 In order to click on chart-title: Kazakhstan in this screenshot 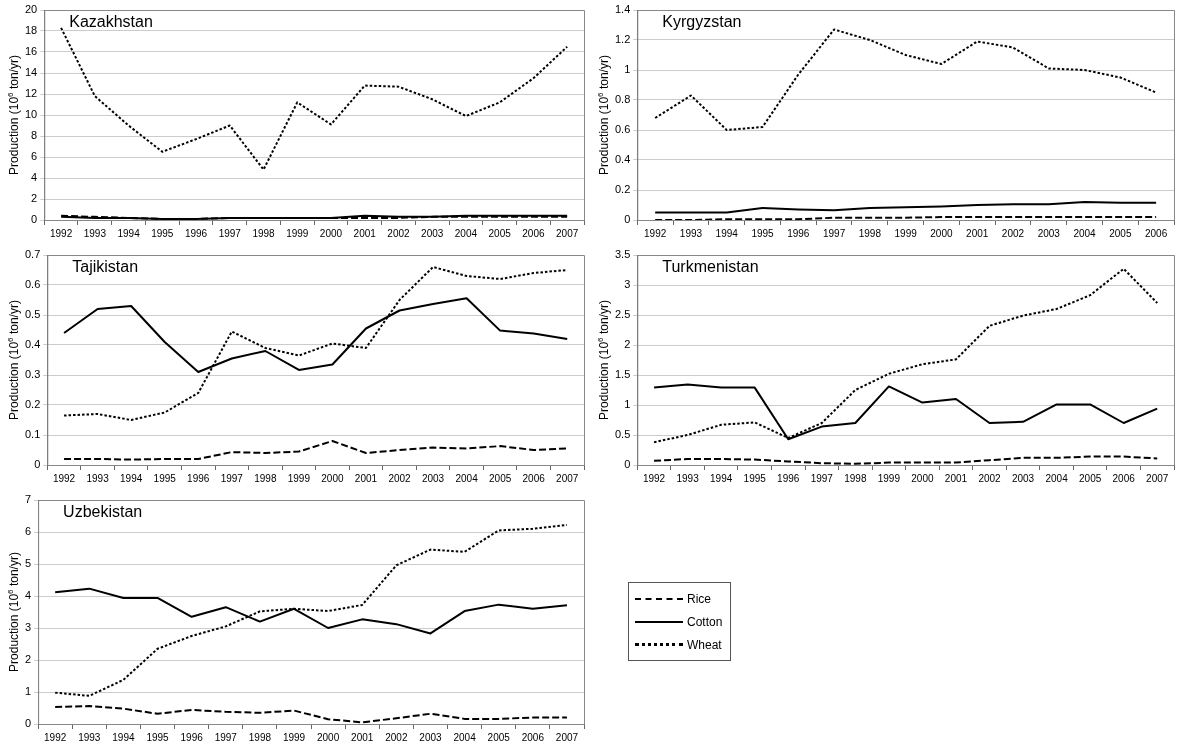, I will do `click(111, 22)`.